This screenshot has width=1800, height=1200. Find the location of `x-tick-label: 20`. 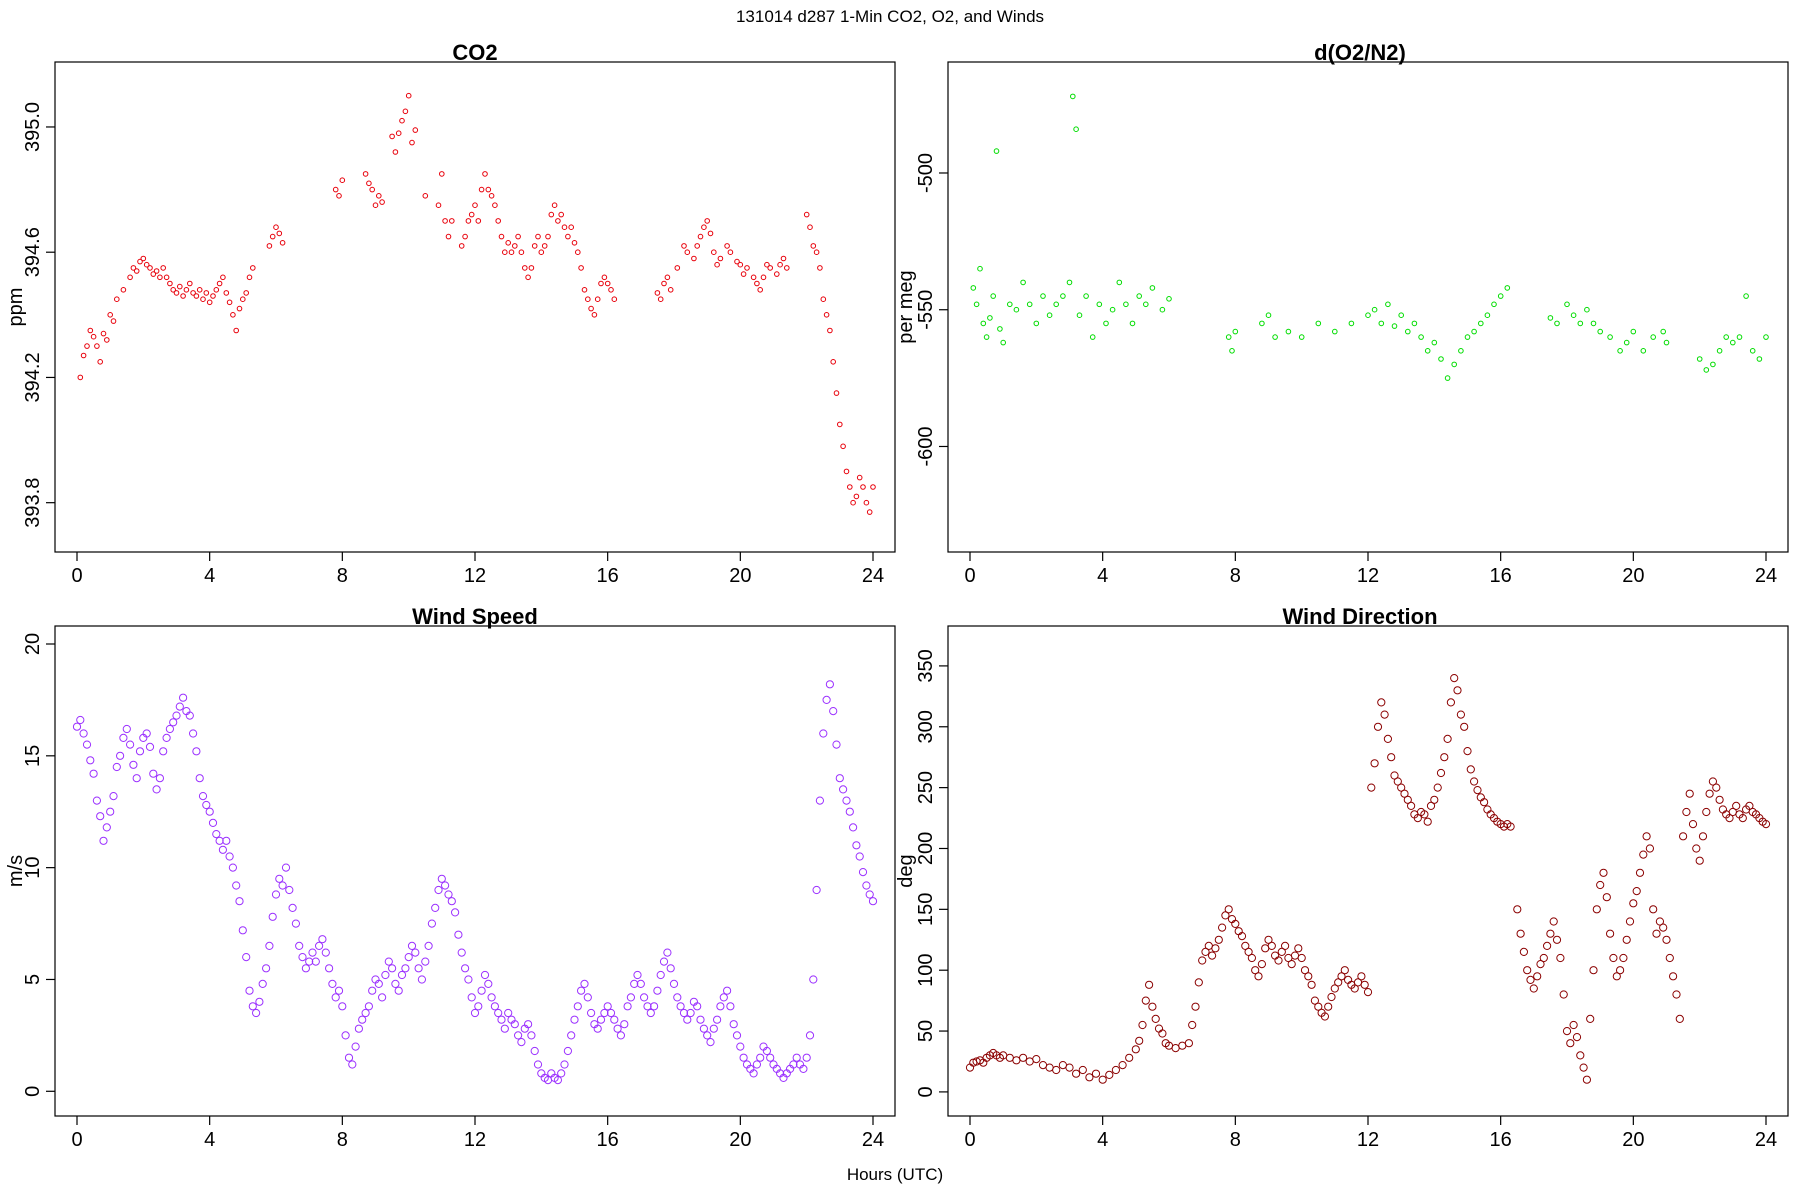

x-tick-label: 20 is located at coordinates (740, 576).